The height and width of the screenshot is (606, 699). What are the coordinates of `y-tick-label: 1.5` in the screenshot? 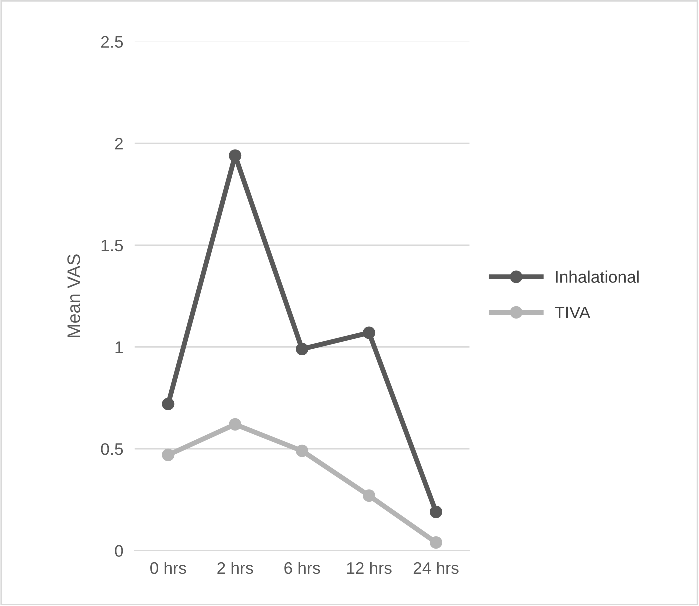 It's located at (113, 246).